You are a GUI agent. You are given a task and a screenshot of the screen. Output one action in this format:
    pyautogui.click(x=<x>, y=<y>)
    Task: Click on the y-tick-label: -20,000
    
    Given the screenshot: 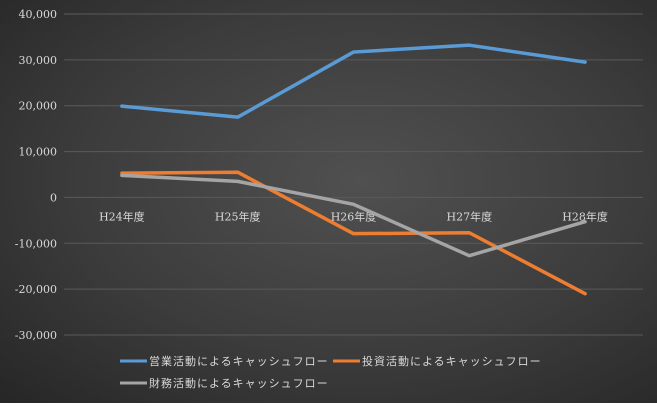 What is the action you would take?
    pyautogui.click(x=36, y=289)
    